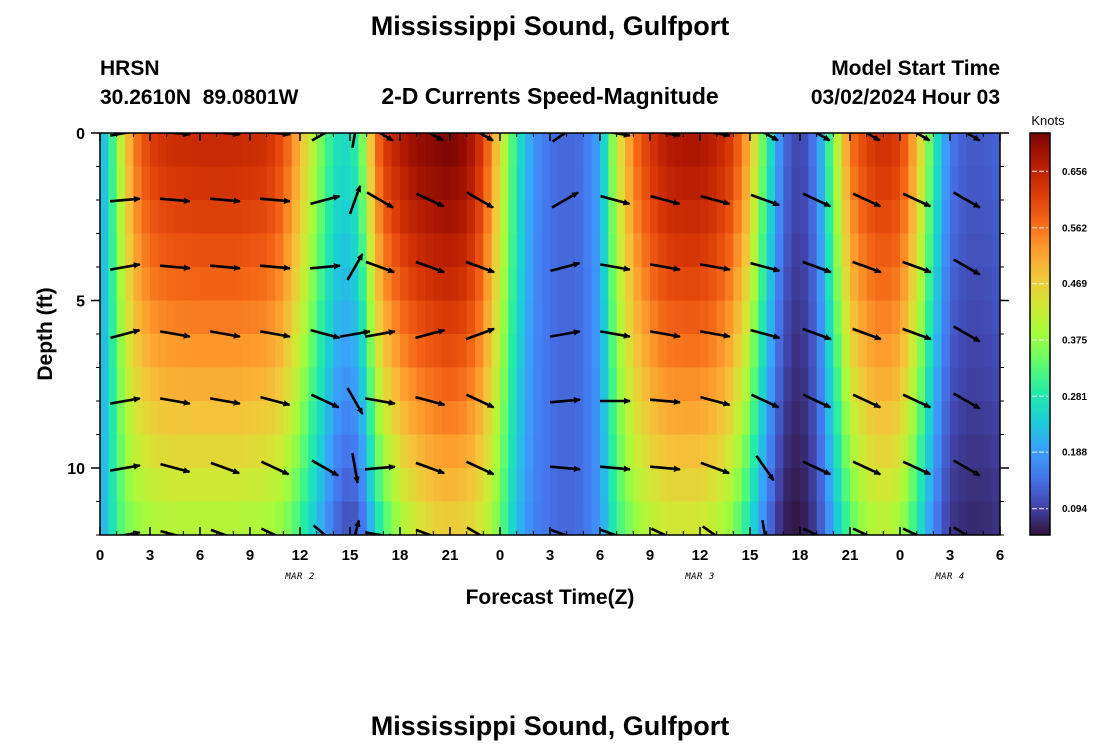 The width and height of the screenshot is (1100, 750). Describe the element at coordinates (750, 555) in the screenshot. I see `x-tick-label: 15` at that location.